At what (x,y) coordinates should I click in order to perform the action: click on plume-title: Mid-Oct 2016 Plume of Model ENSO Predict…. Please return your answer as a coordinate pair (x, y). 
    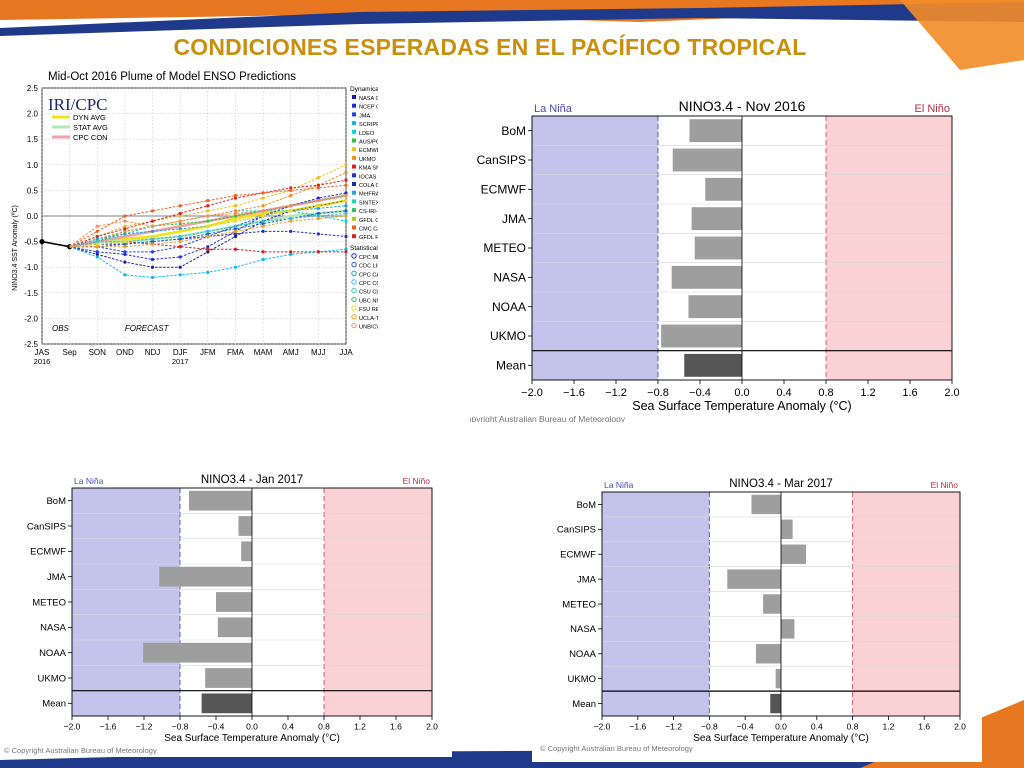
    Looking at the image, I should click on (172, 77).